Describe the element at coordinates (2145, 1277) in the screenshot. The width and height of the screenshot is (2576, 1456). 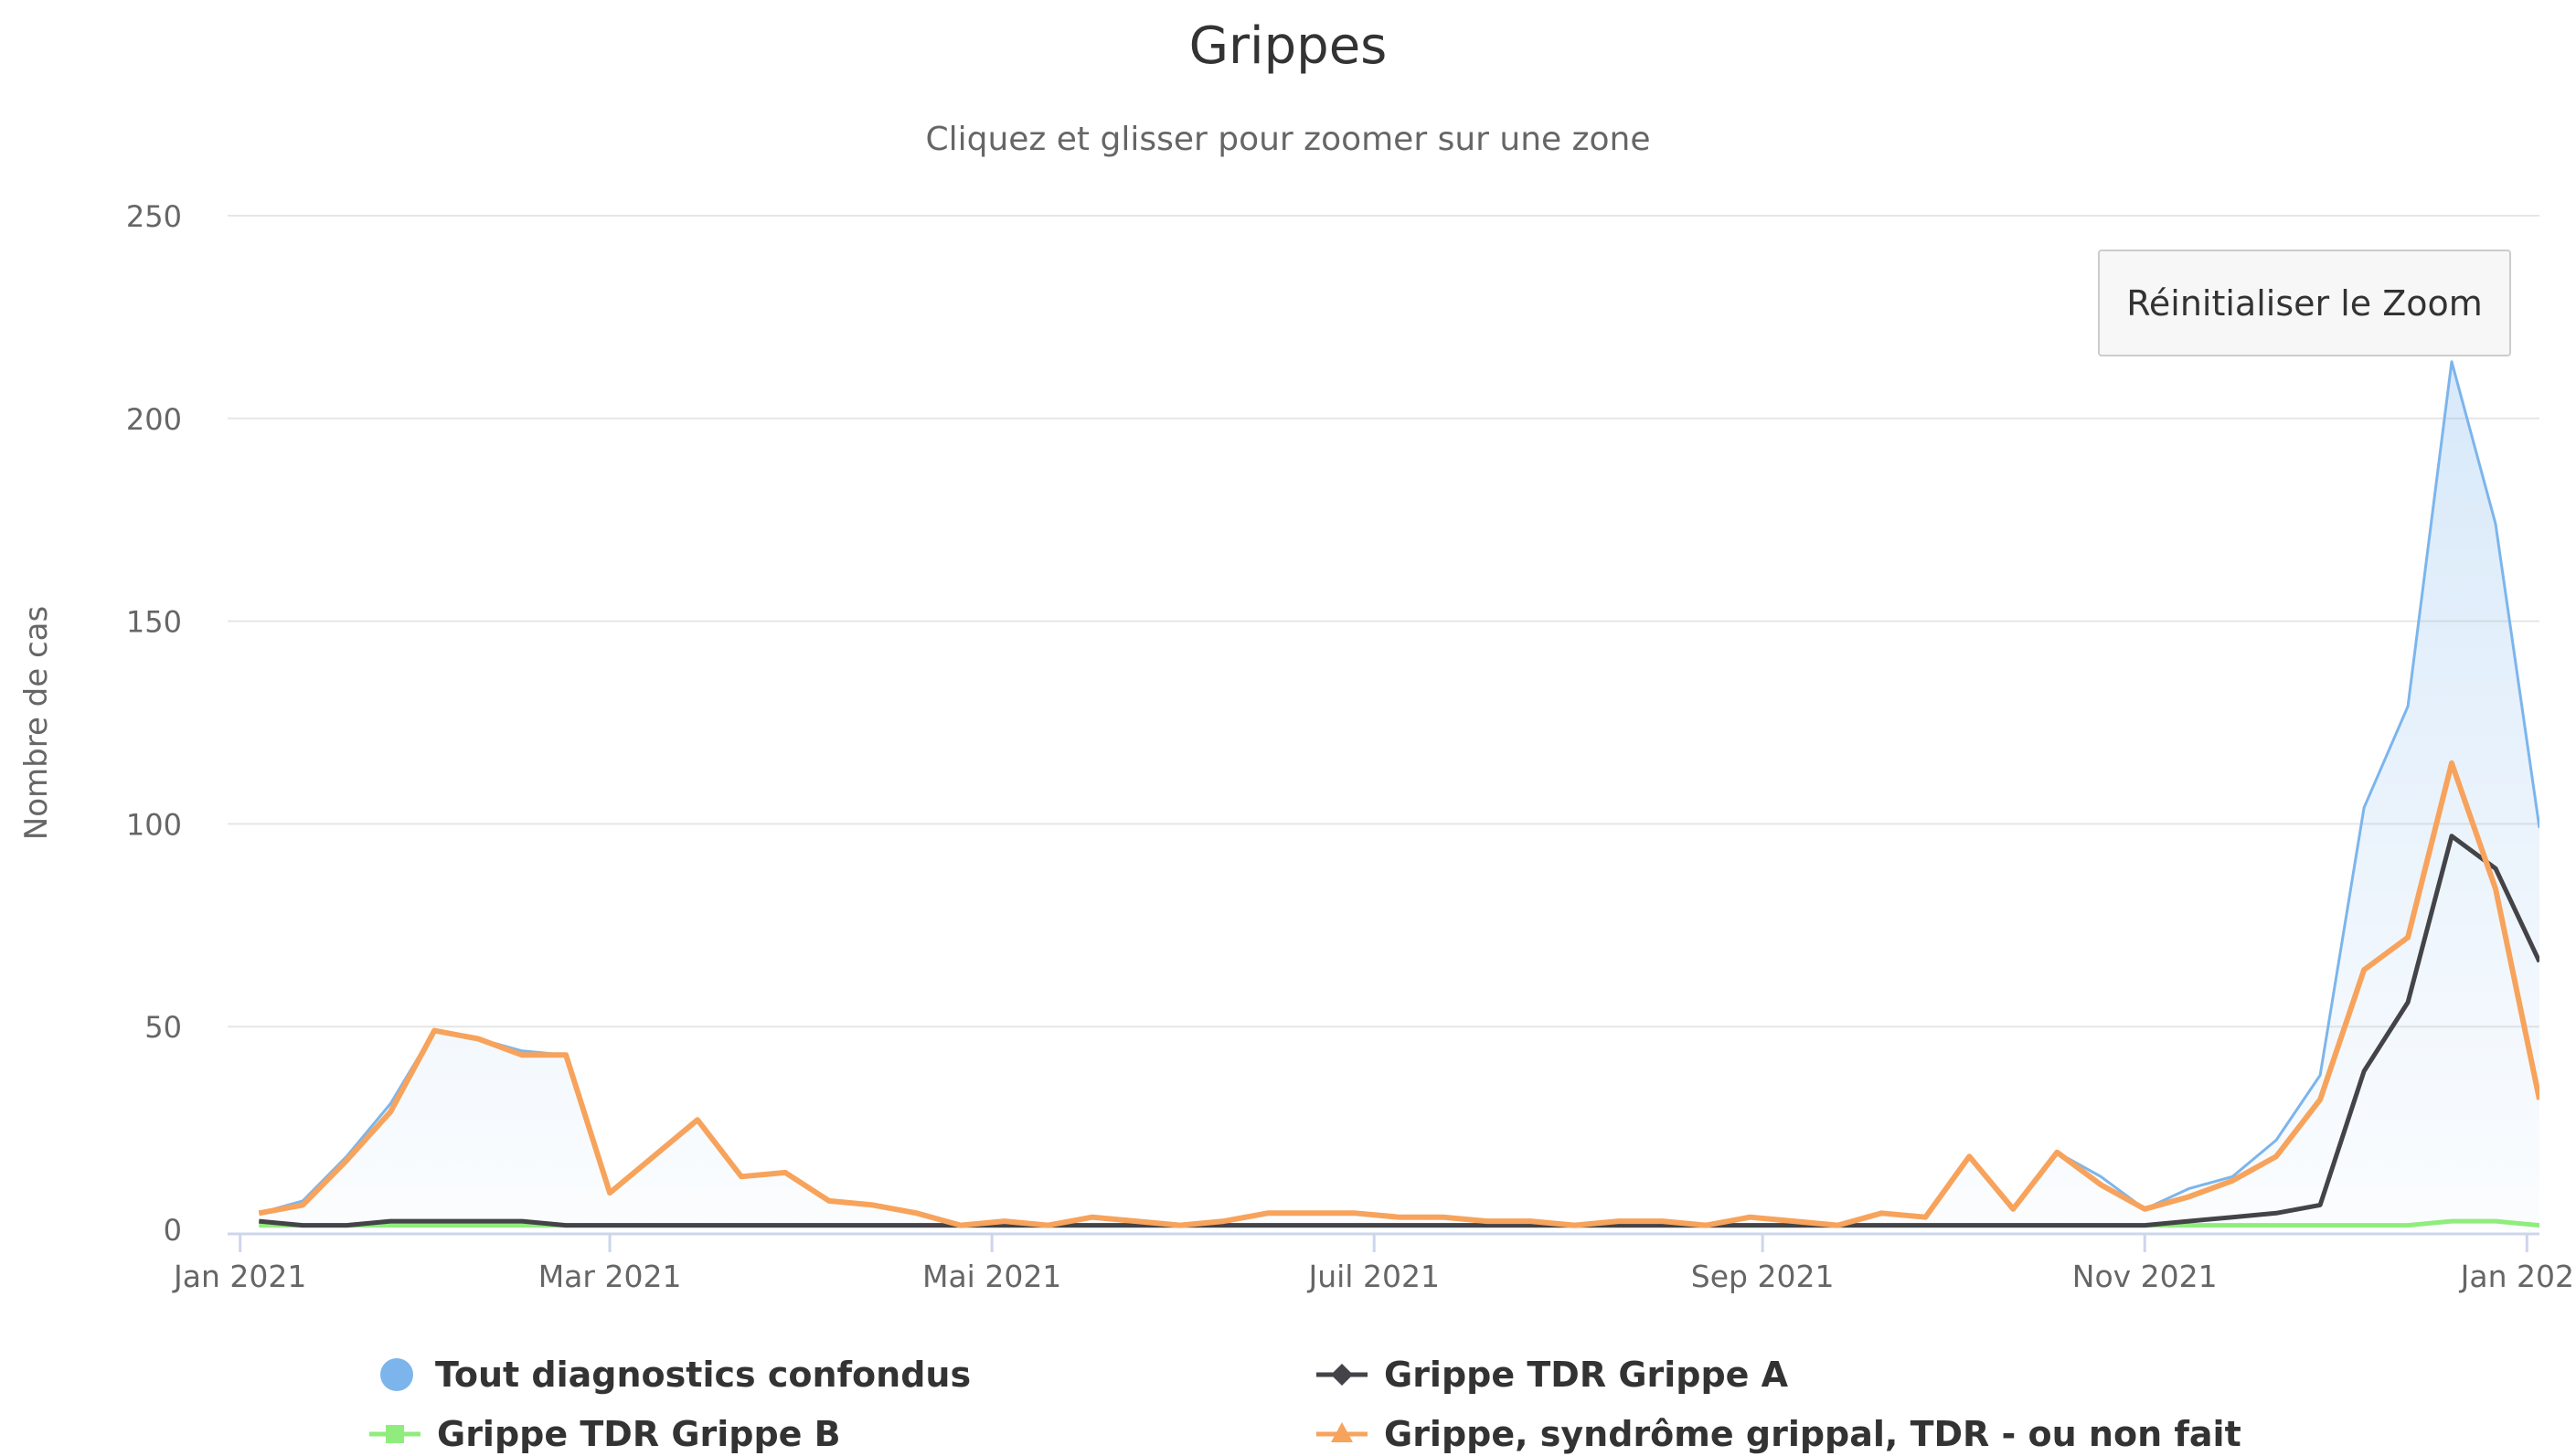
I see `x-tick-label: Nov 2021` at that location.